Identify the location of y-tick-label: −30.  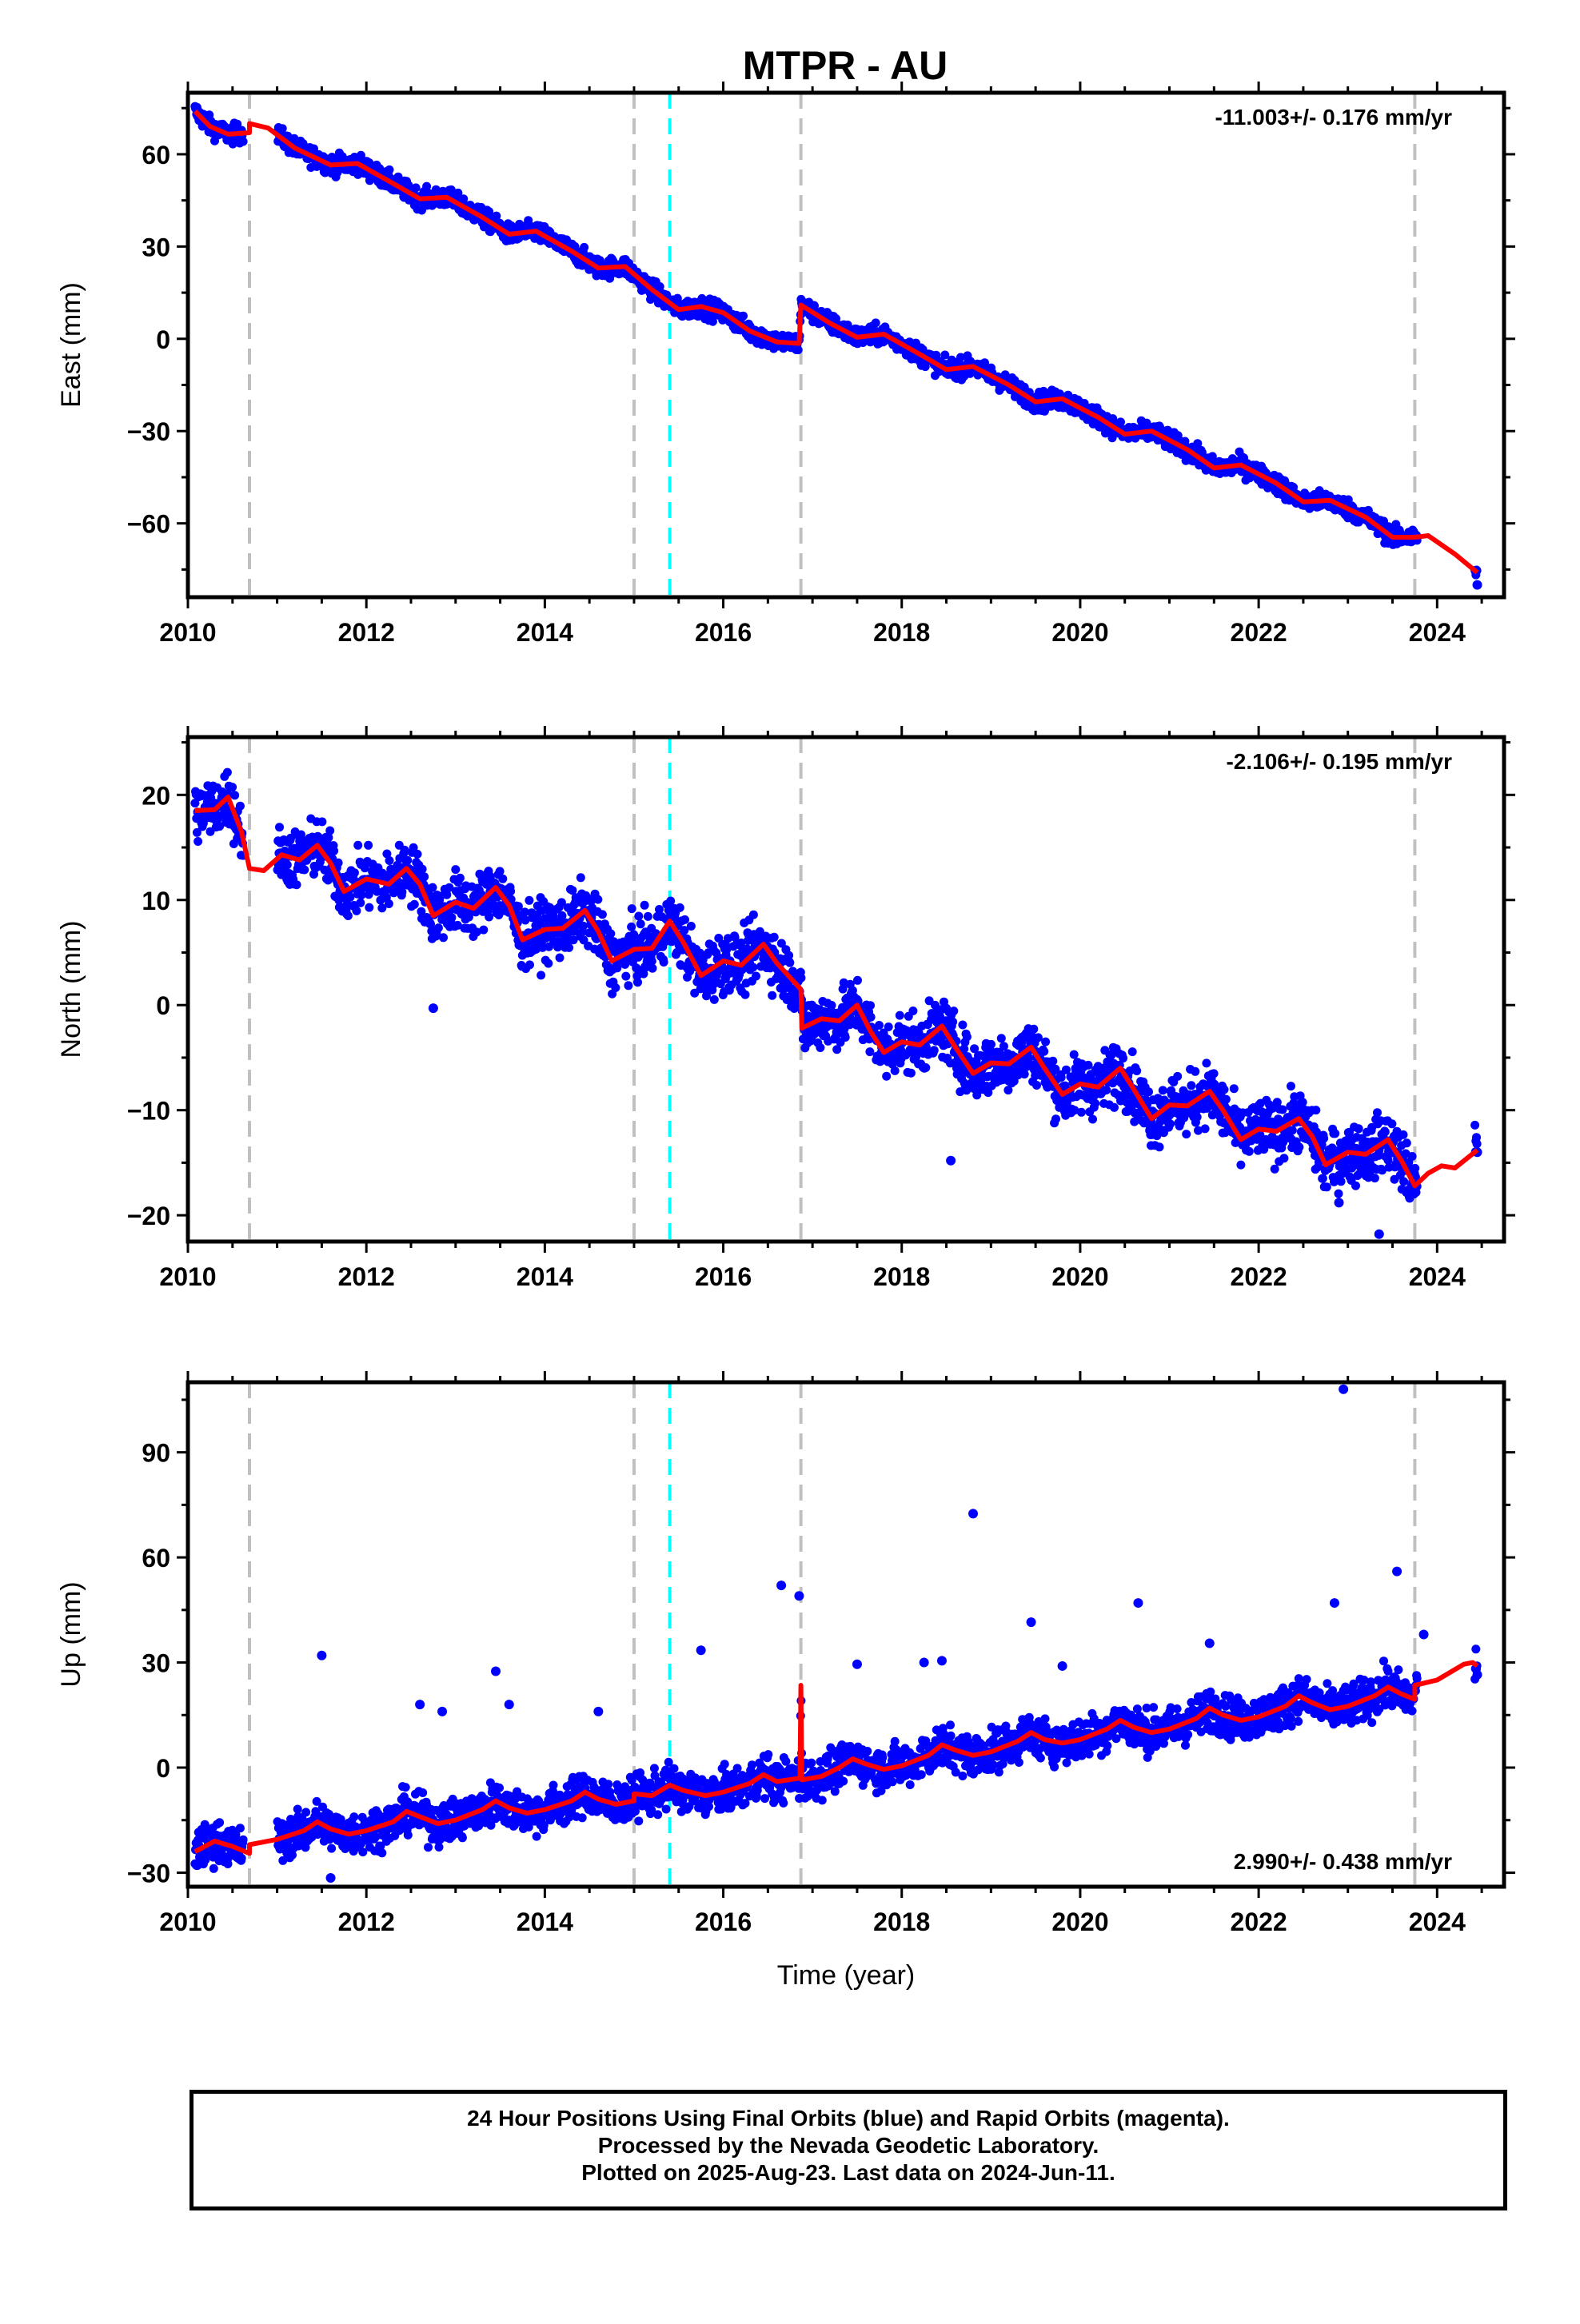
(149, 431).